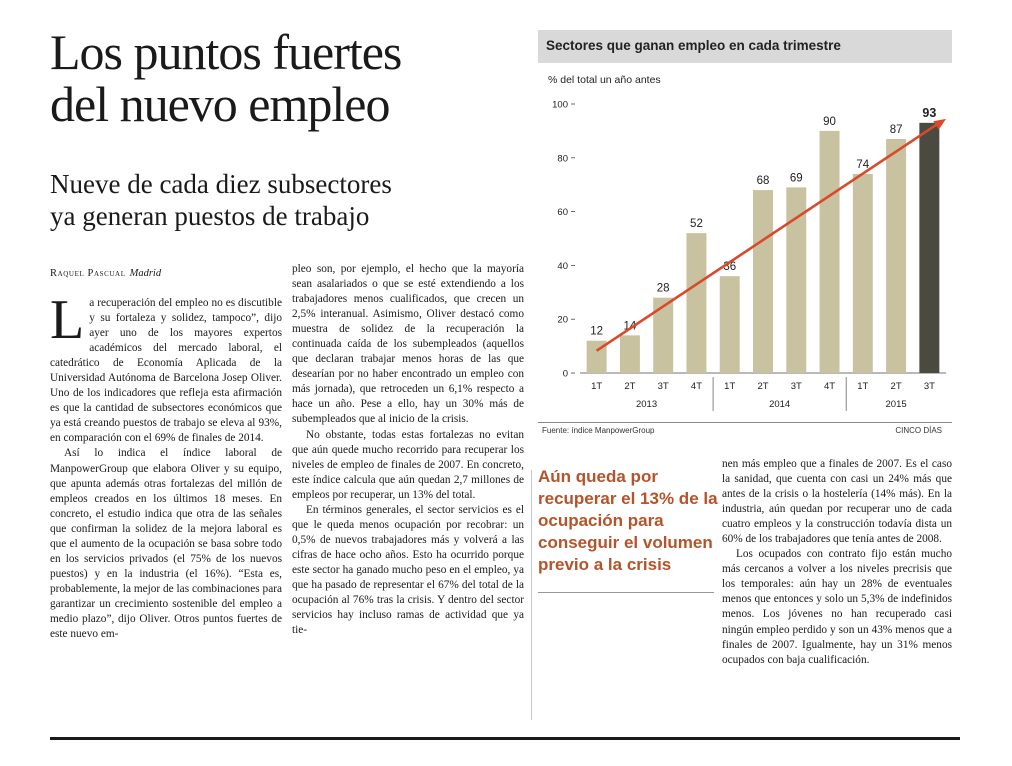 This screenshot has width=1012, height=766. What do you see at coordinates (862, 165) in the screenshot?
I see `bar-value-label: 74` at bounding box center [862, 165].